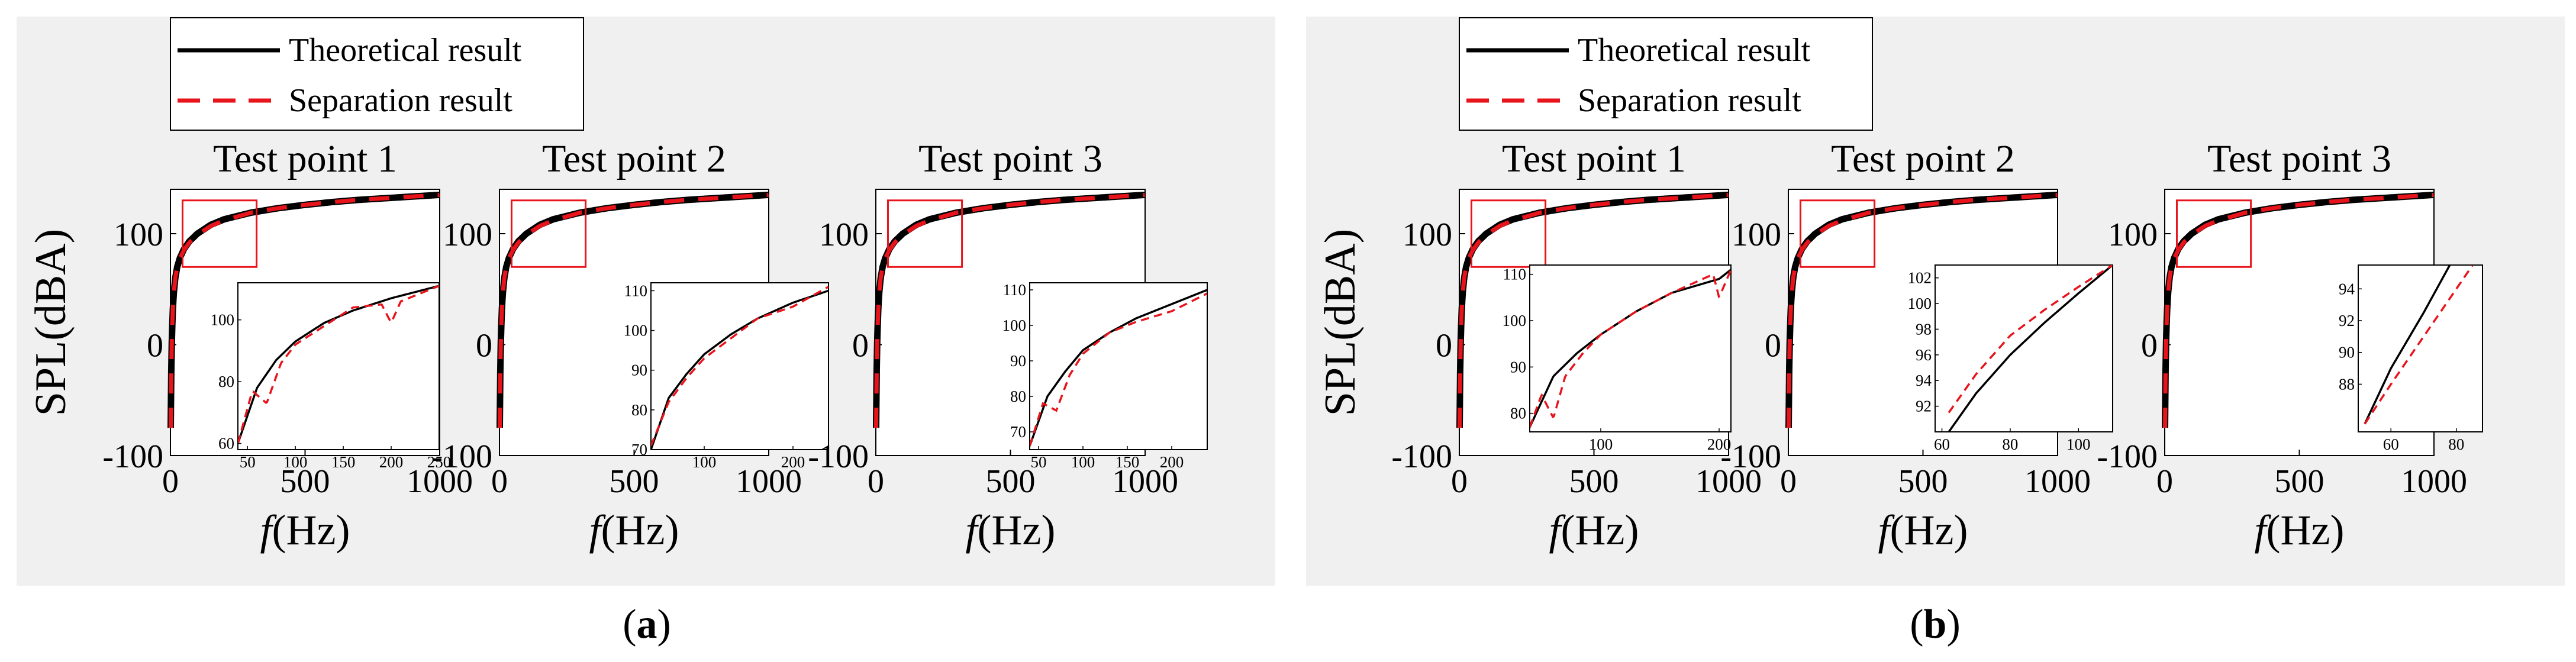 Image resolution: width=2576 pixels, height=662 pixels. What do you see at coordinates (1039, 462) in the screenshot?
I see `inset-x-tick-label: 50` at bounding box center [1039, 462].